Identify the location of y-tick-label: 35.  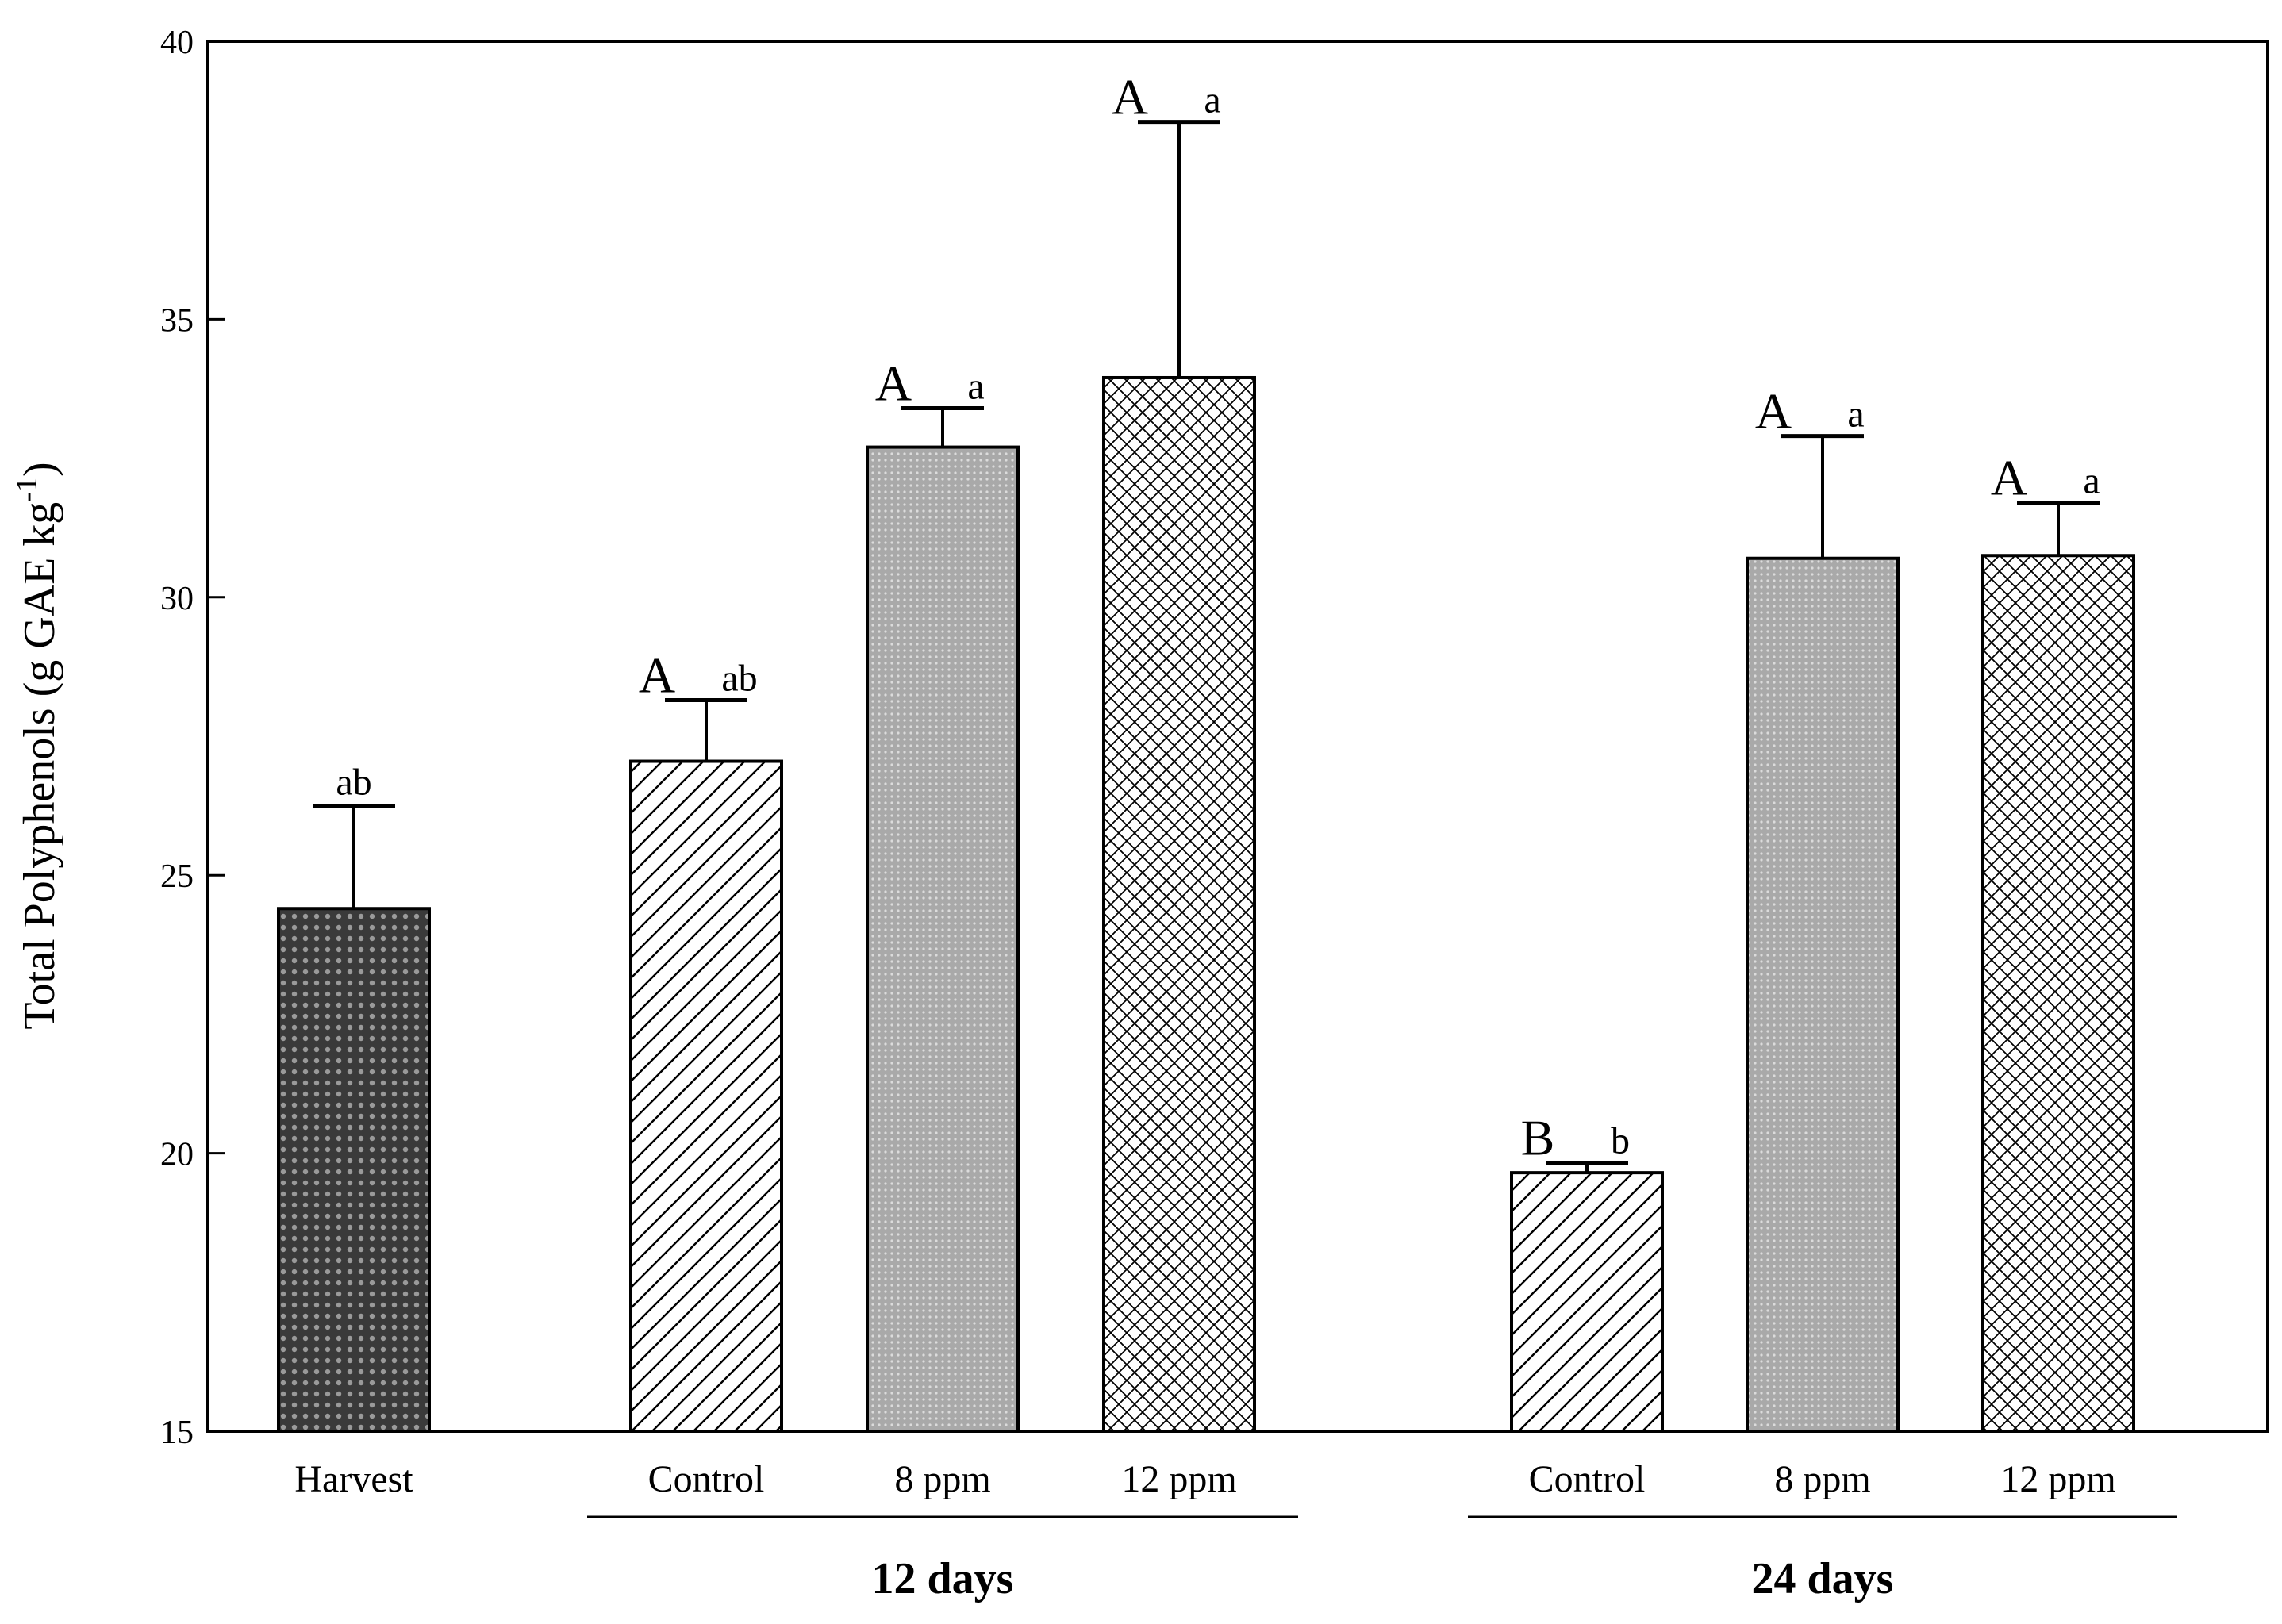
(177, 320).